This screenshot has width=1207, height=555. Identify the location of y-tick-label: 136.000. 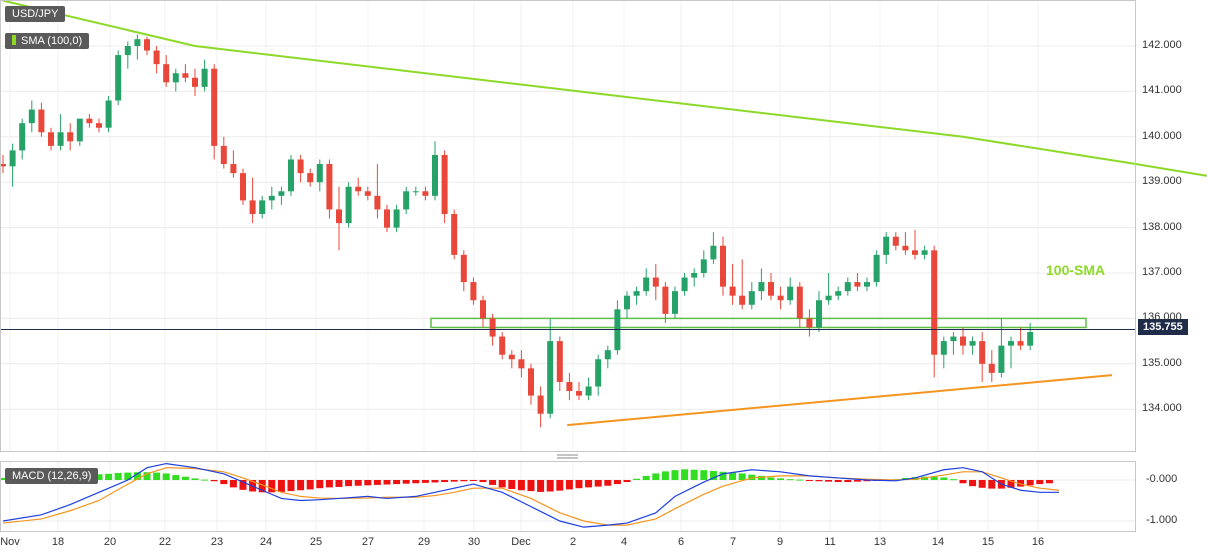
(1162, 317).